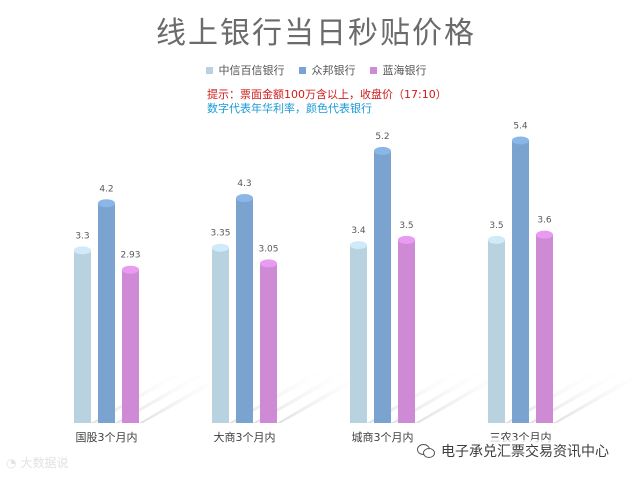 This screenshot has height=477, width=632. I want to click on data-label: 2.93, so click(130, 256).